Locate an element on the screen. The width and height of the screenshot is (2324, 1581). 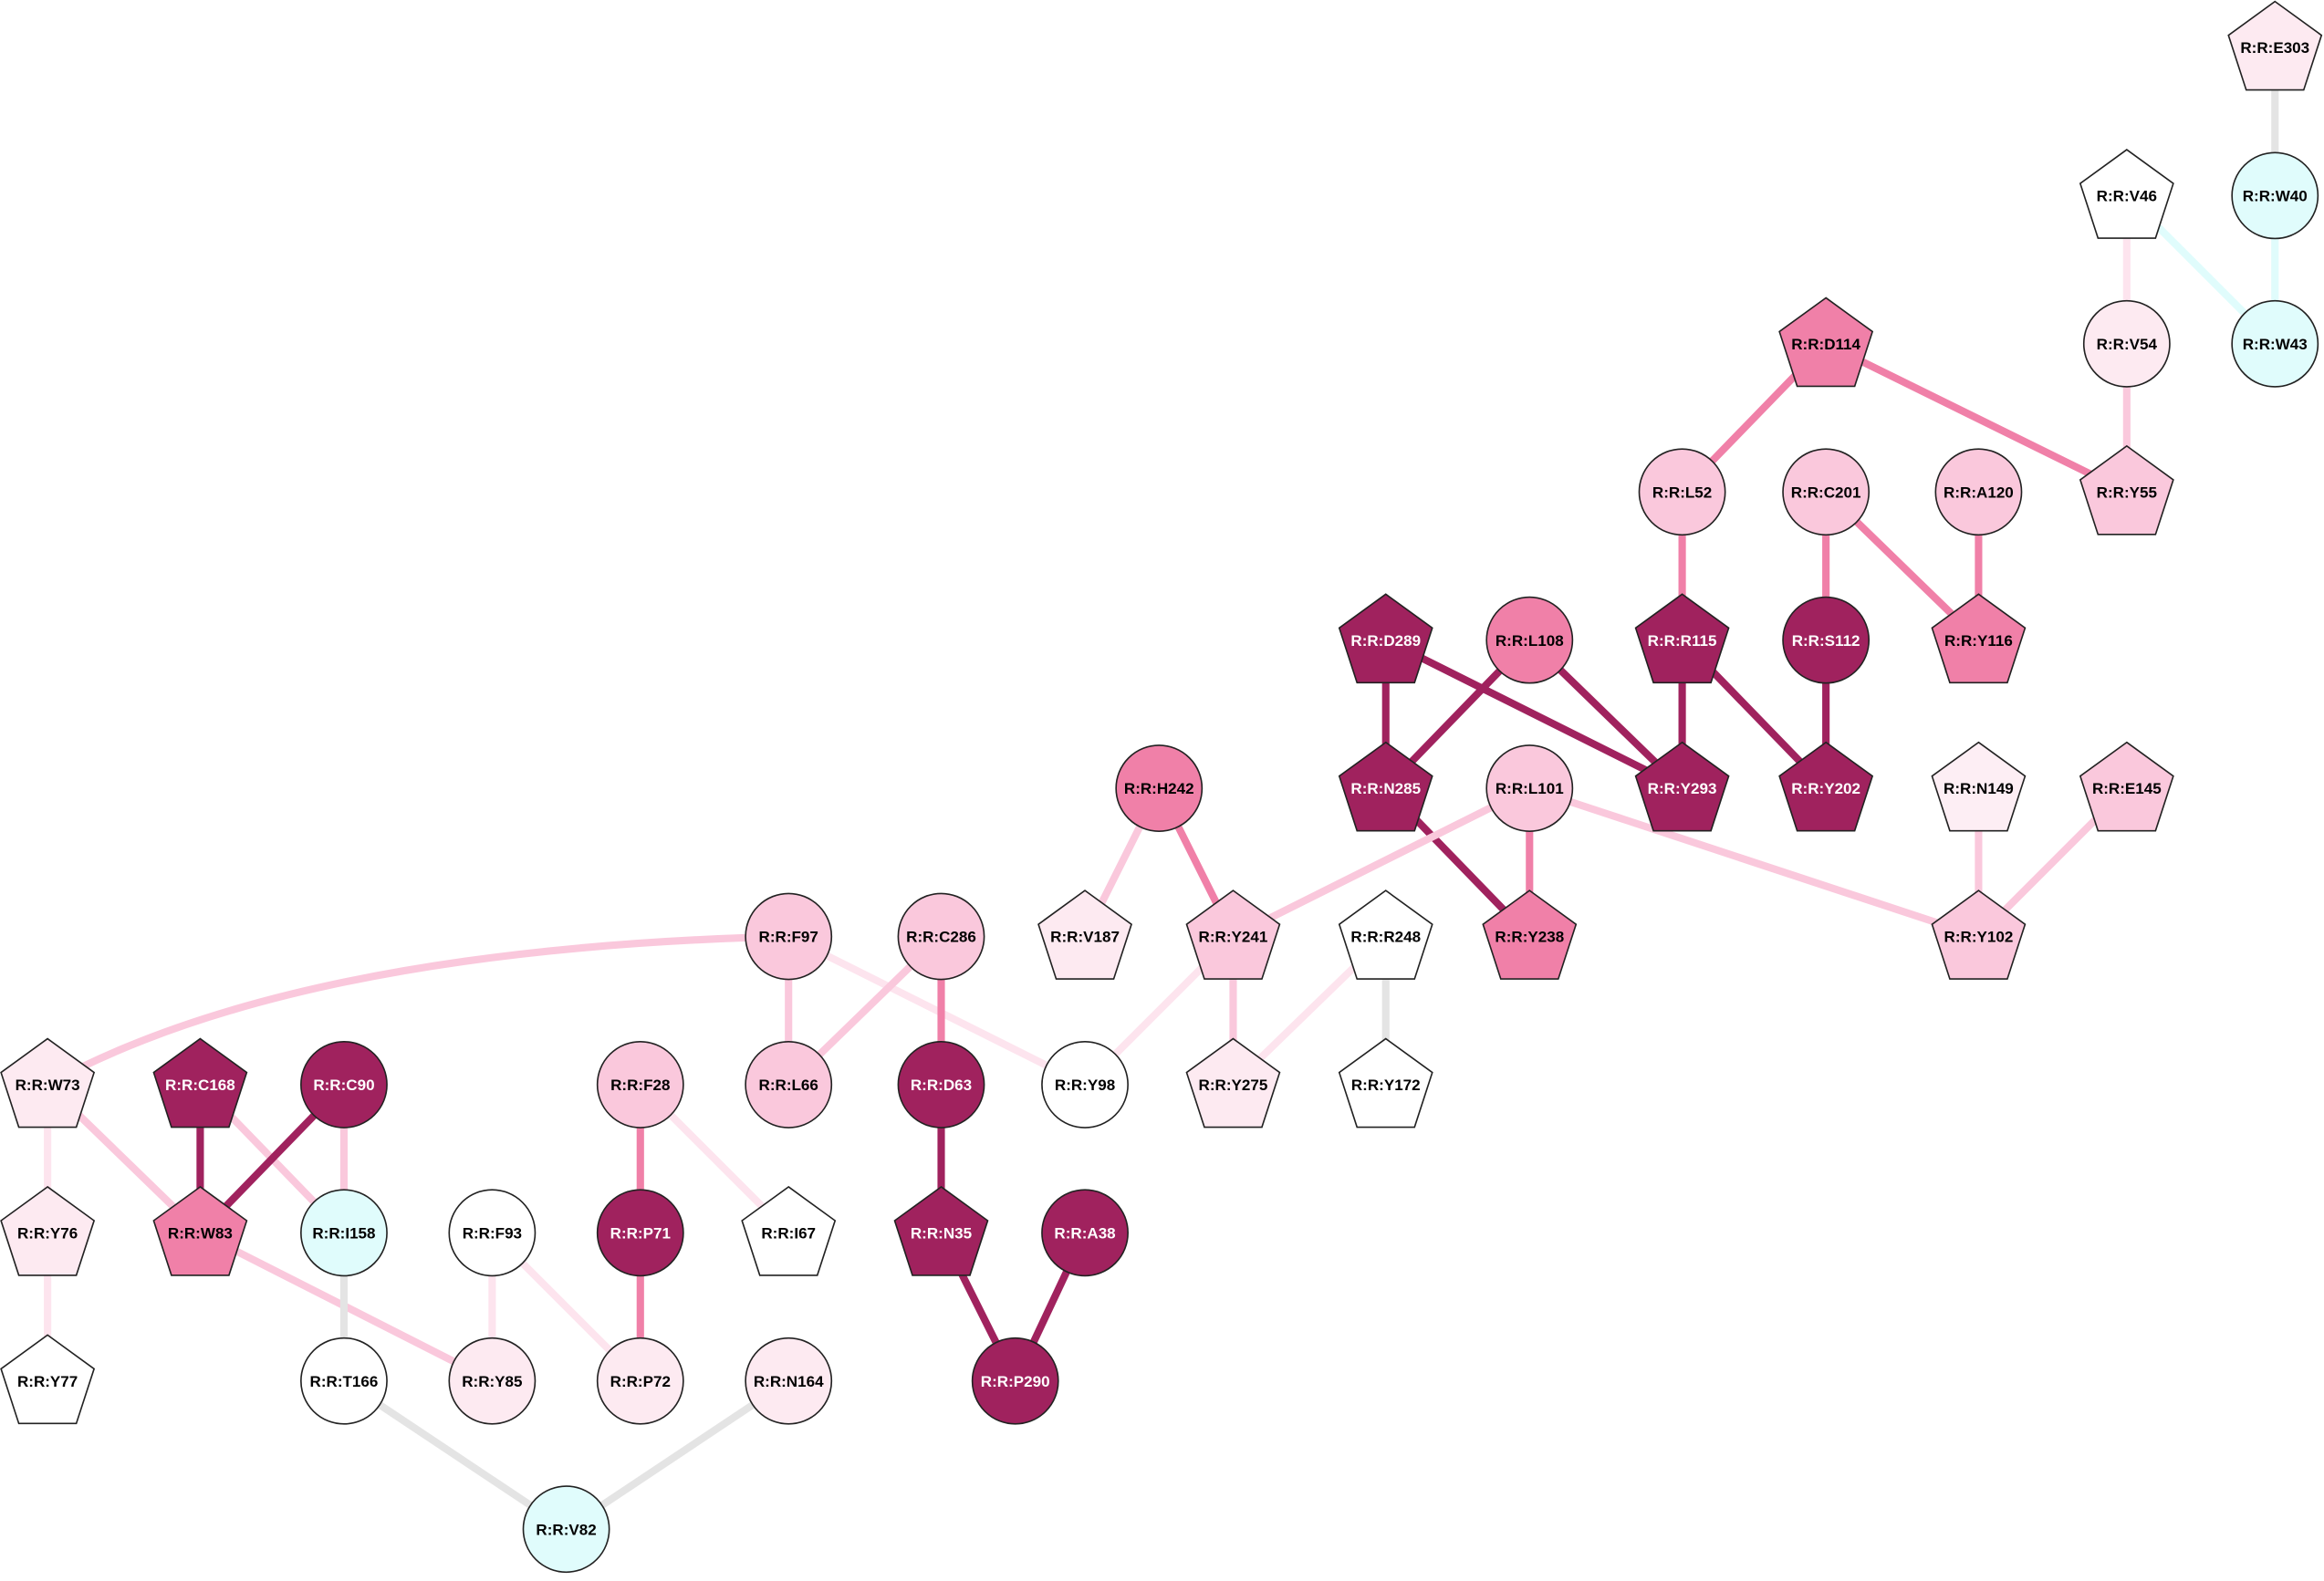
node-label: R:R:L52 is located at coordinates (1682, 492).